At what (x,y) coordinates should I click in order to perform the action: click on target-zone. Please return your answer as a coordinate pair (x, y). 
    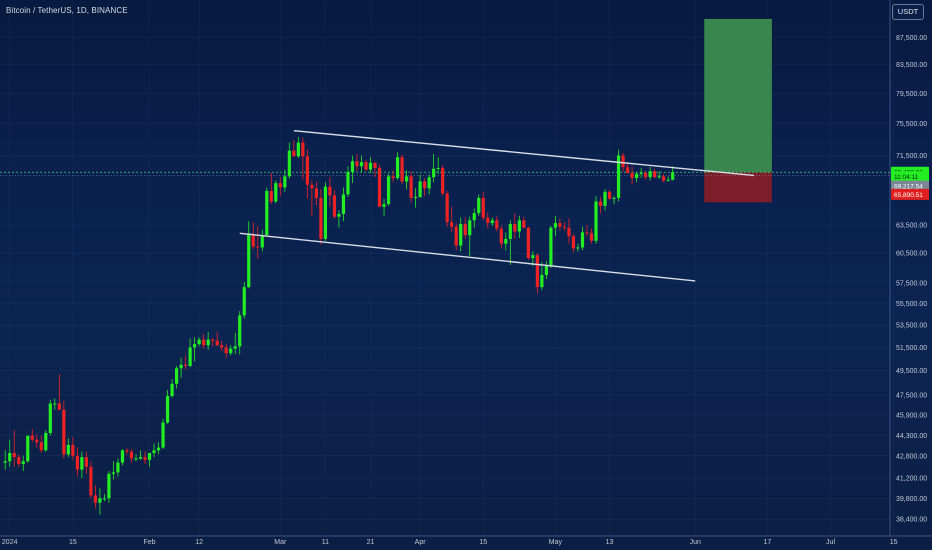
    Looking at the image, I should click on (738, 95).